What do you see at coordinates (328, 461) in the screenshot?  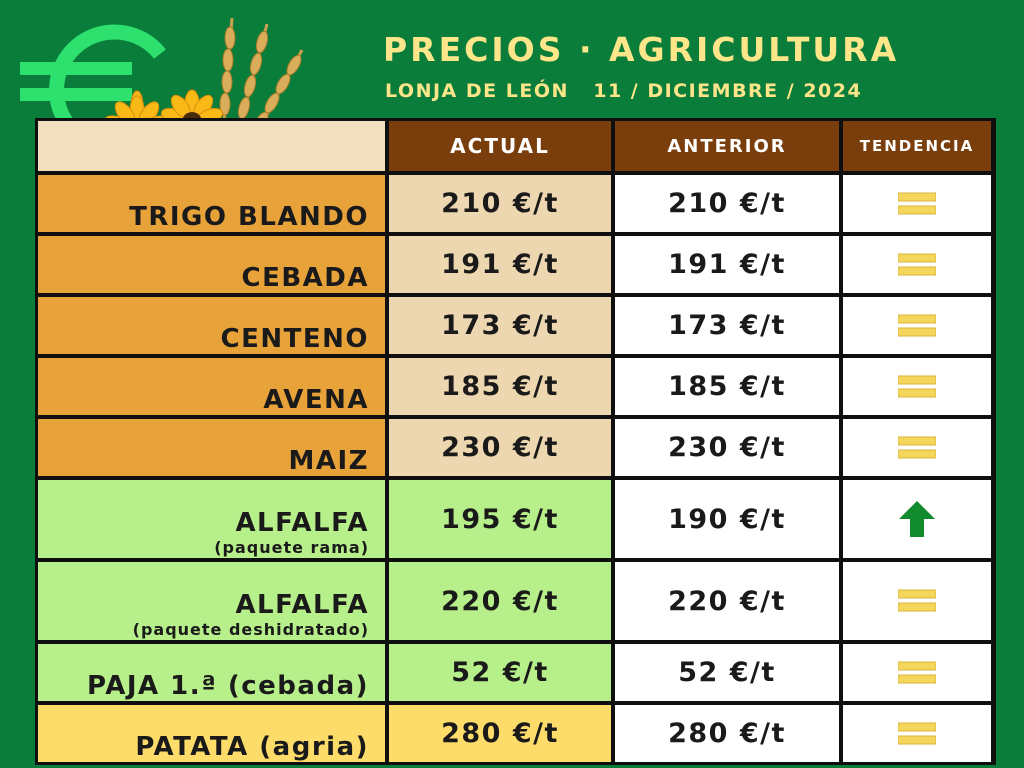 I see `product-name: MAIZ` at bounding box center [328, 461].